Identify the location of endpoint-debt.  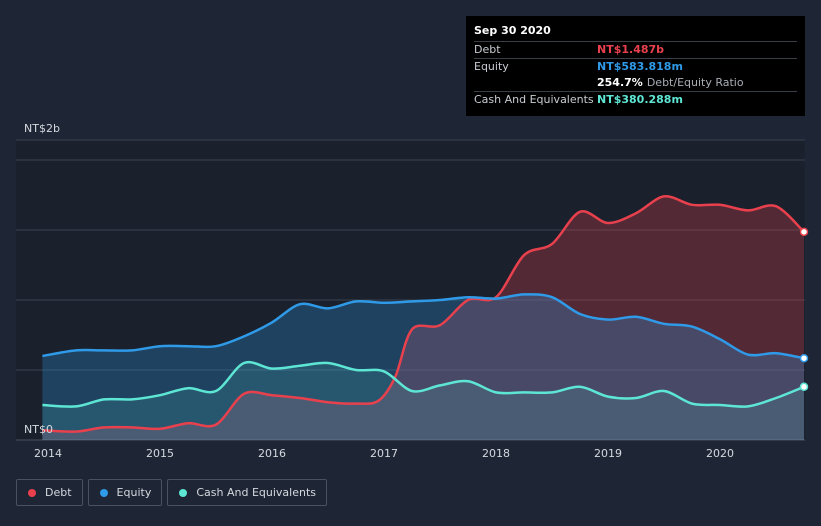
(804, 232).